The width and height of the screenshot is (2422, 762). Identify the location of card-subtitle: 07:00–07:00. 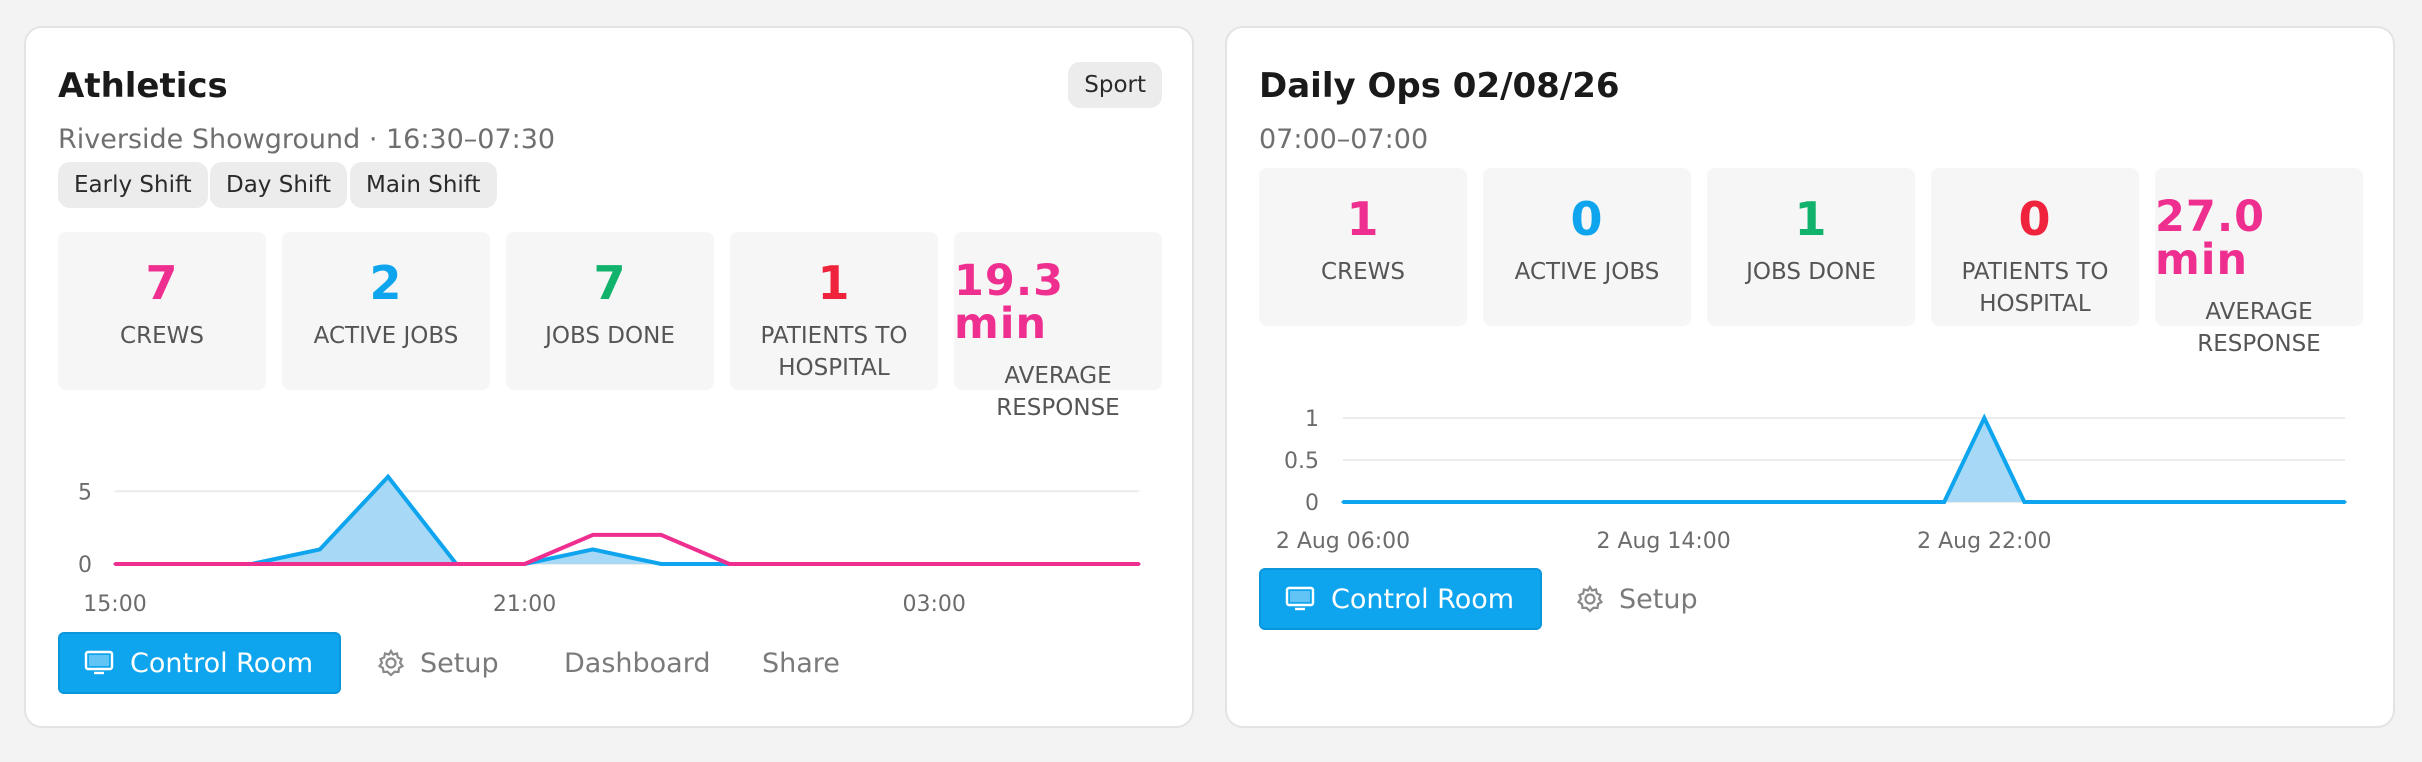
(1344, 139).